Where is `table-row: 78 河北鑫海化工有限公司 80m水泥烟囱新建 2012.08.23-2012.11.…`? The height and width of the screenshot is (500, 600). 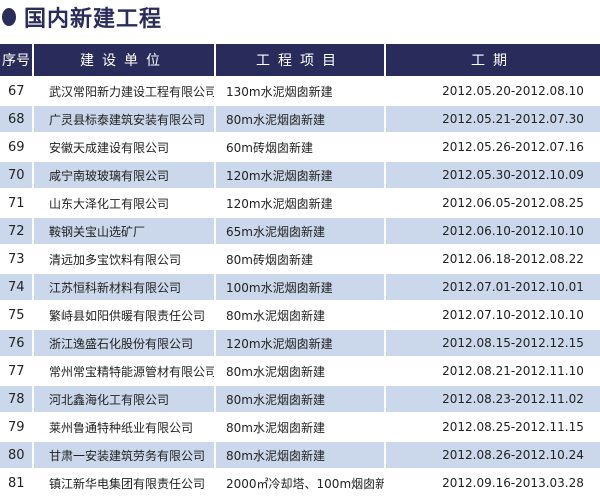 table-row: 78 河北鑫海化工有限公司 80m水泥烟囱新建 2012.08.23-2012.11.… is located at coordinates (300, 398).